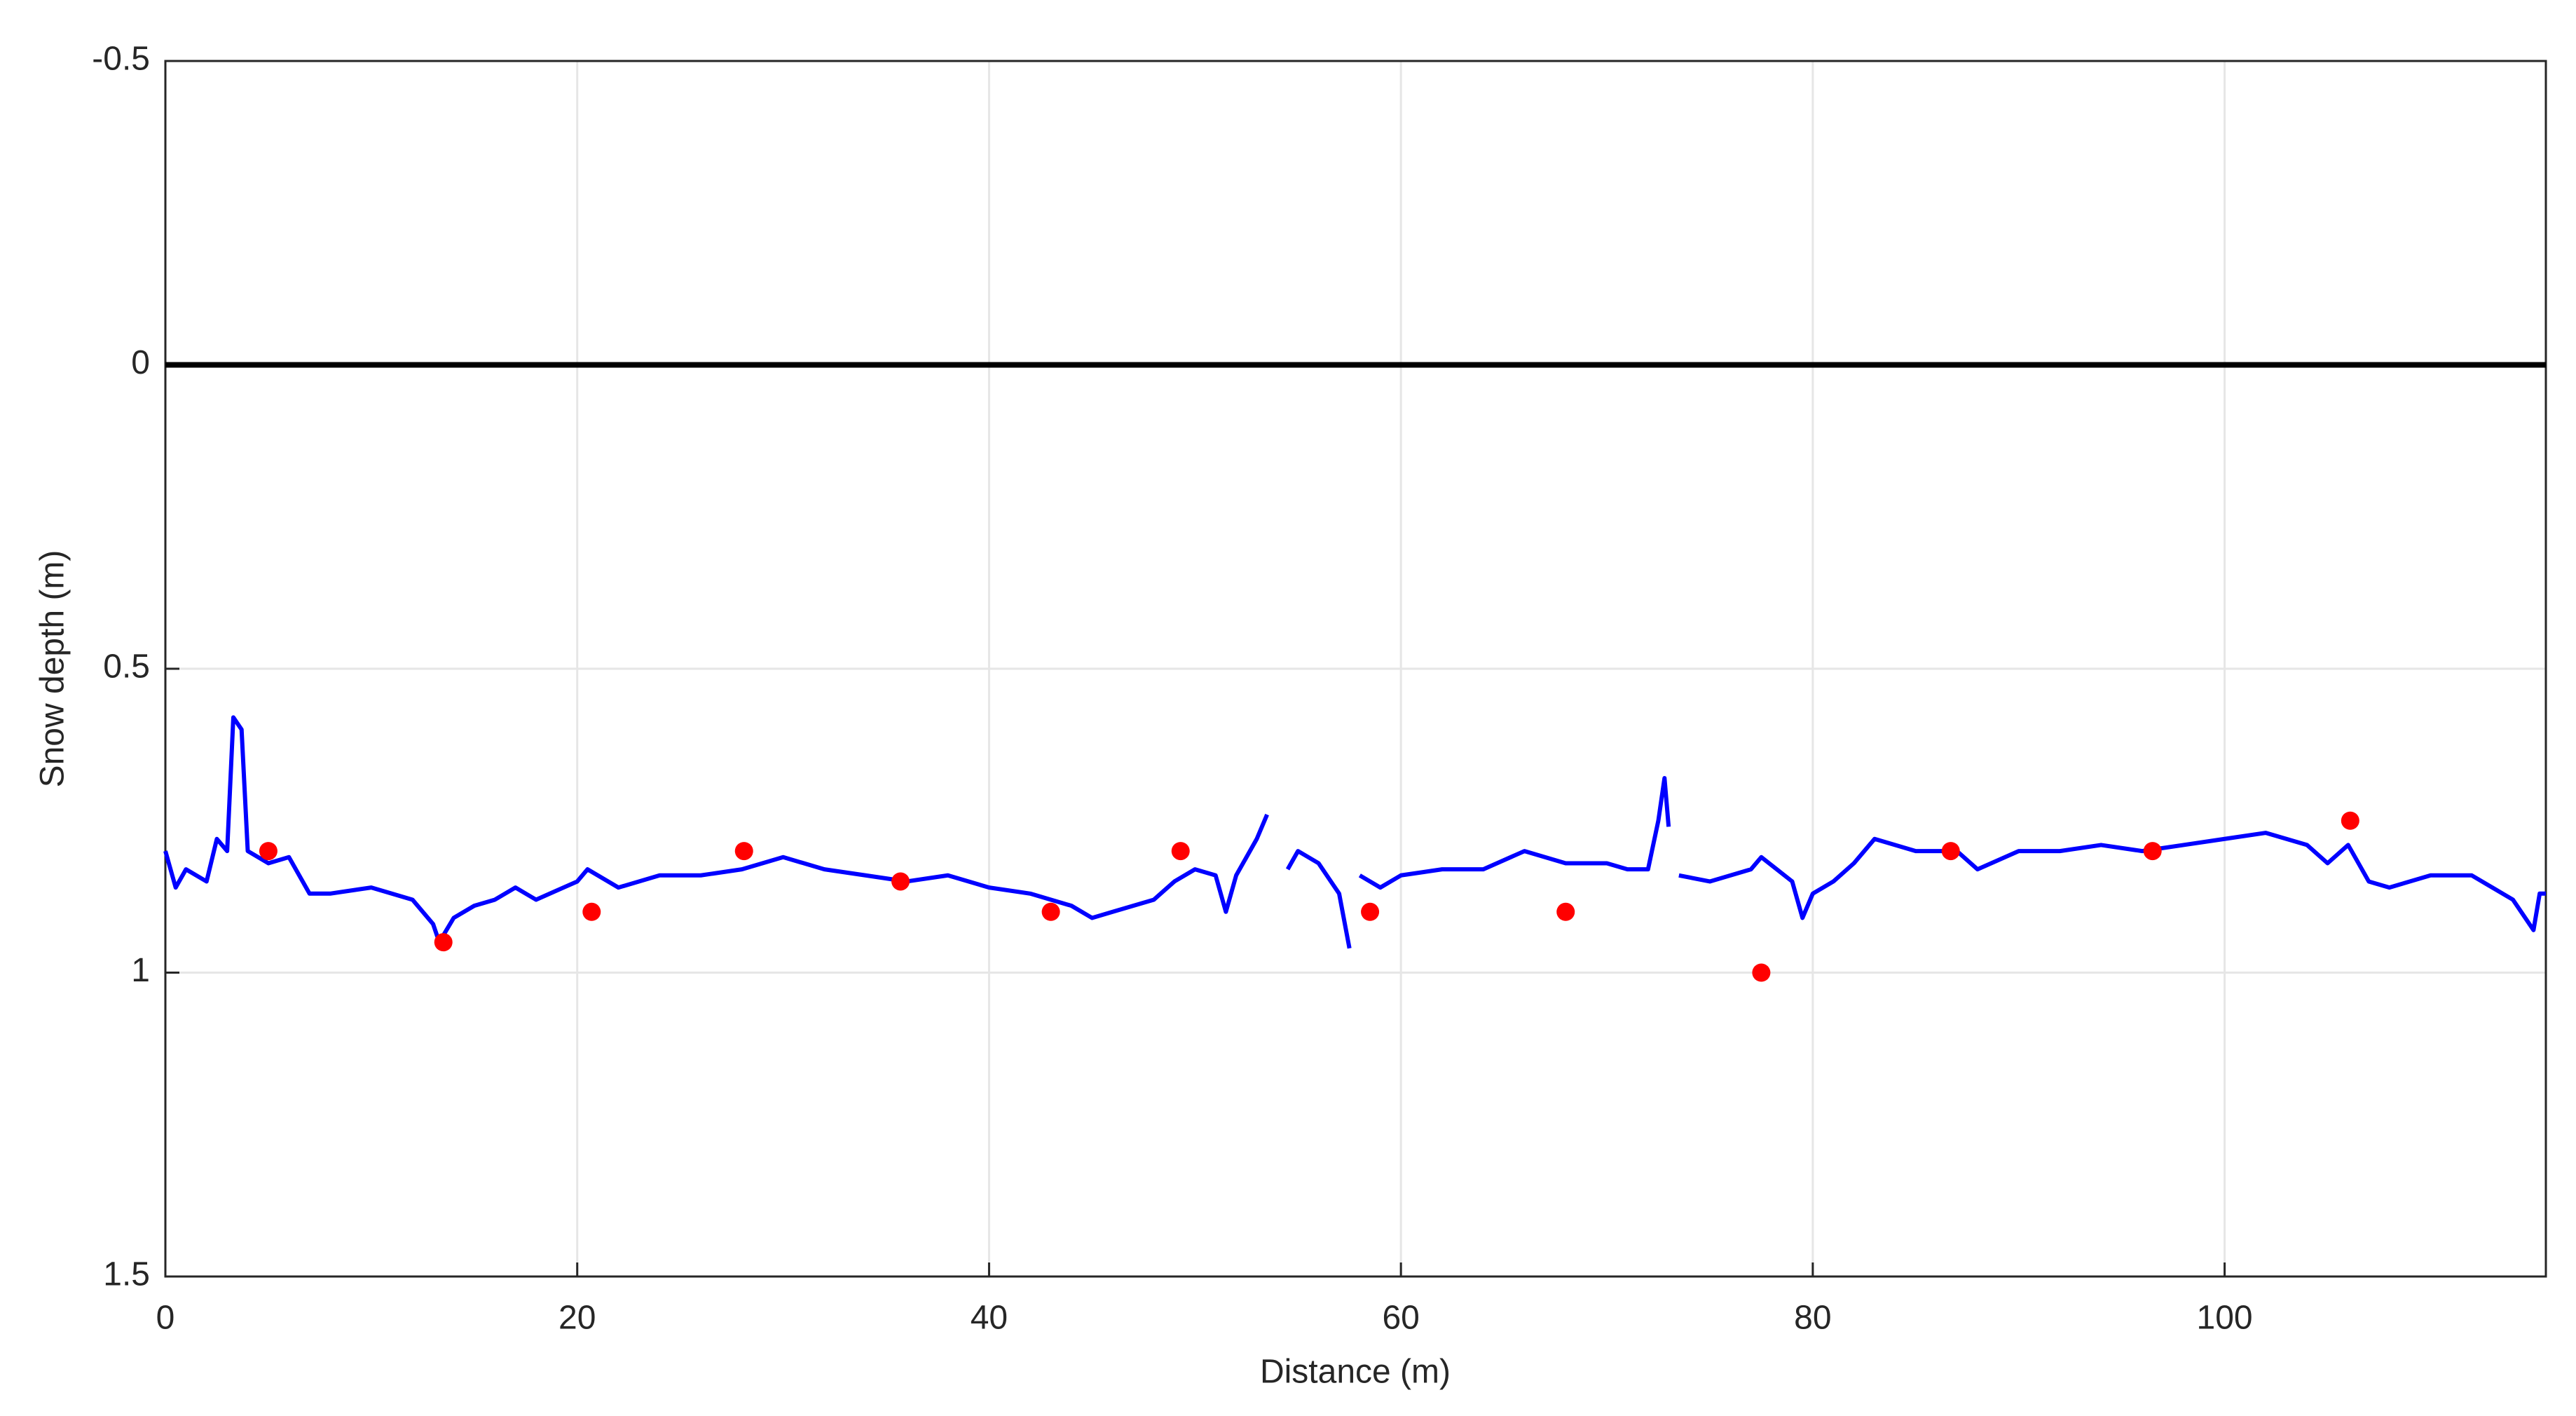  Describe the element at coordinates (140, 362) in the screenshot. I see `y-tick-label: 0` at that location.